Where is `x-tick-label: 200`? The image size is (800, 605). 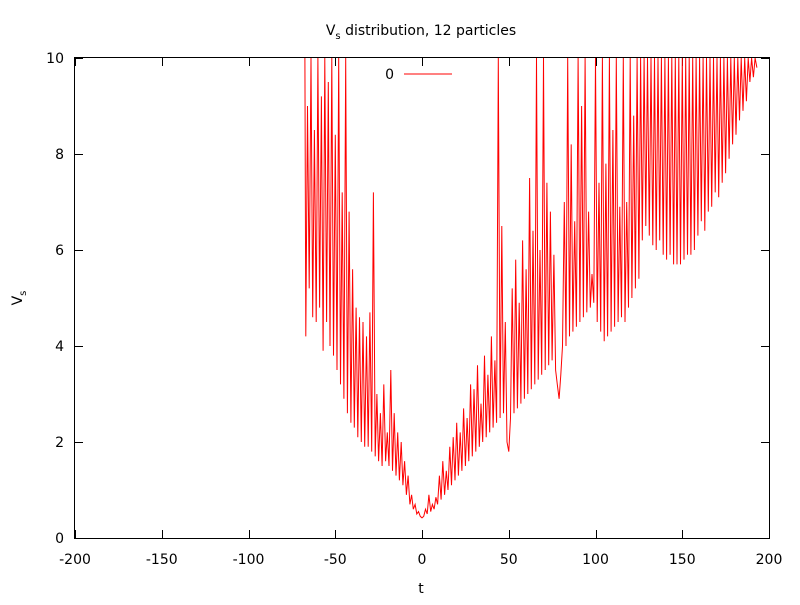
x-tick-label: 200 is located at coordinates (769, 560).